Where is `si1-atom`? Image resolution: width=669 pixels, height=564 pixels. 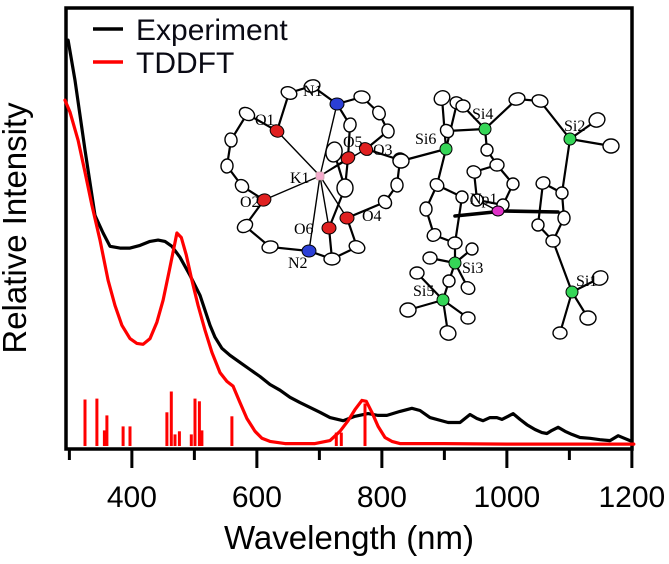 si1-atom is located at coordinates (572, 292).